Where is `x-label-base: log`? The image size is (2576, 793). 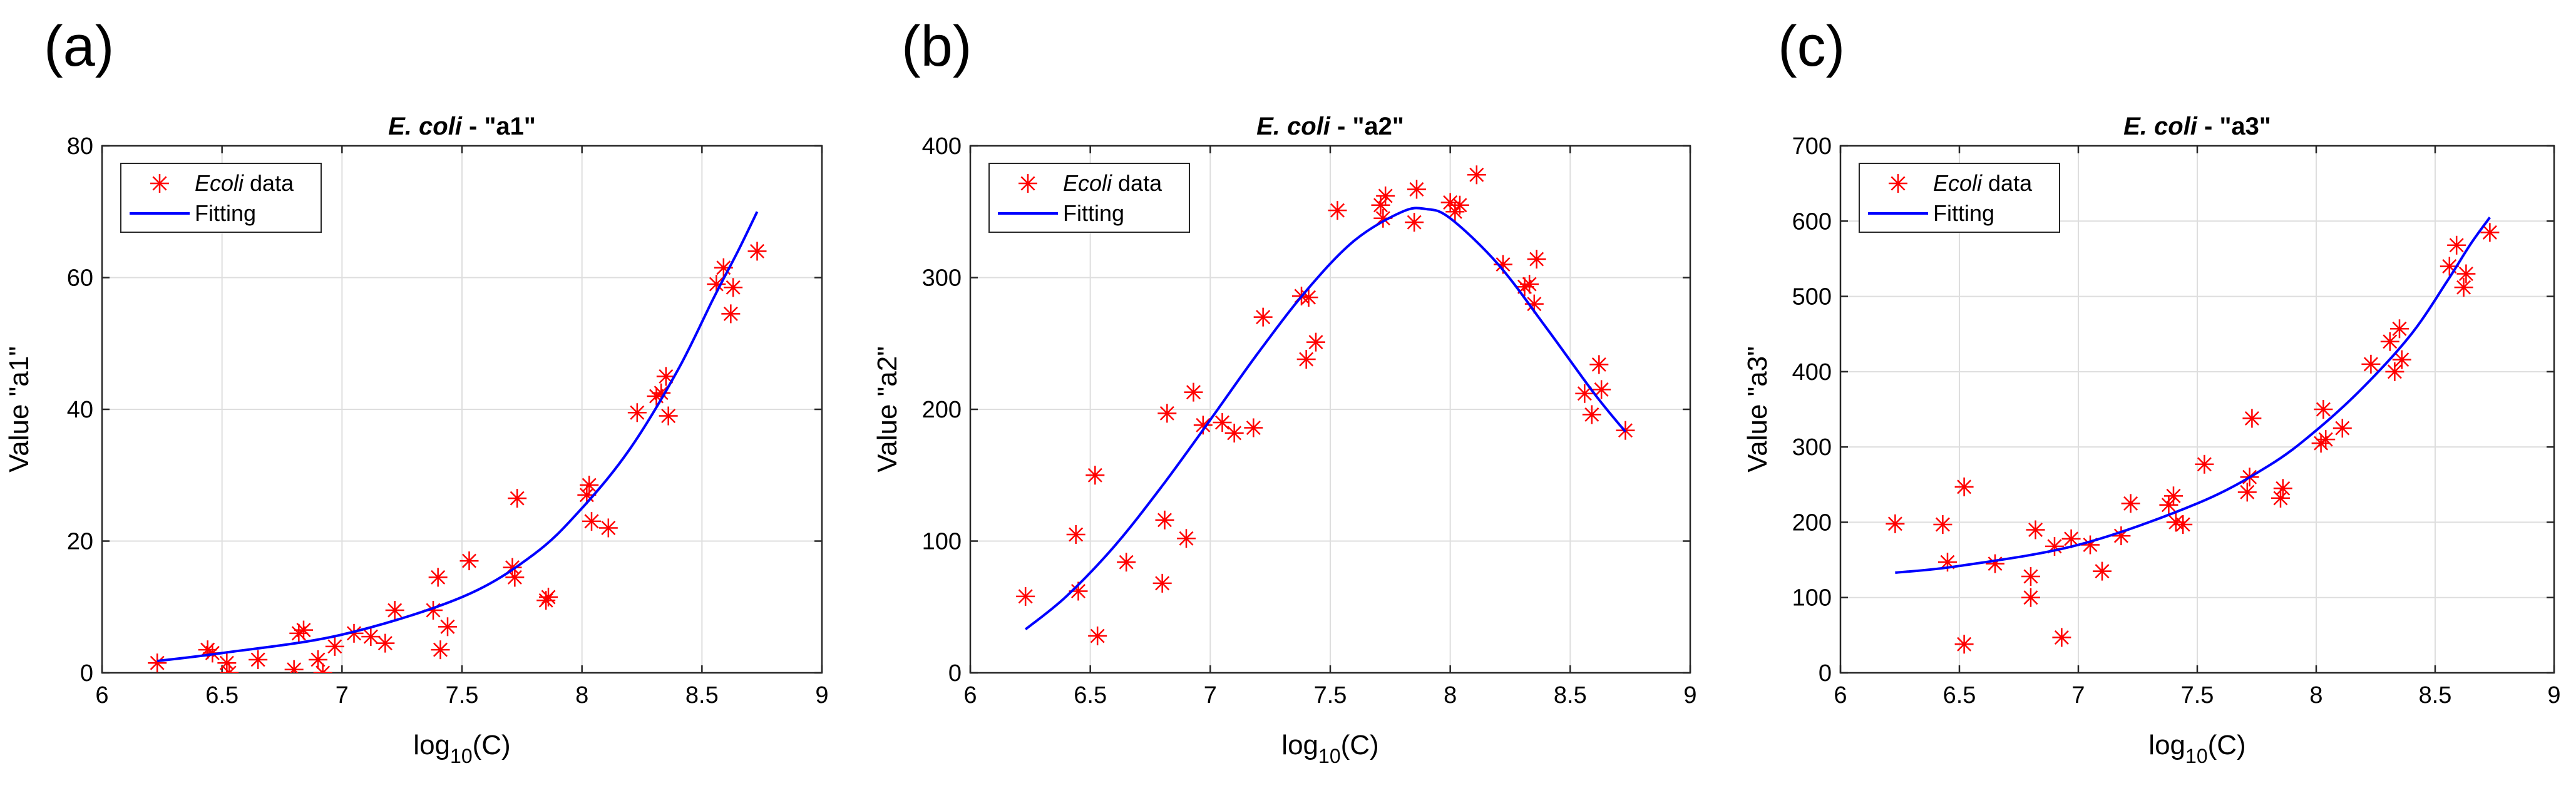 x-label-base: log is located at coordinates (2166, 745).